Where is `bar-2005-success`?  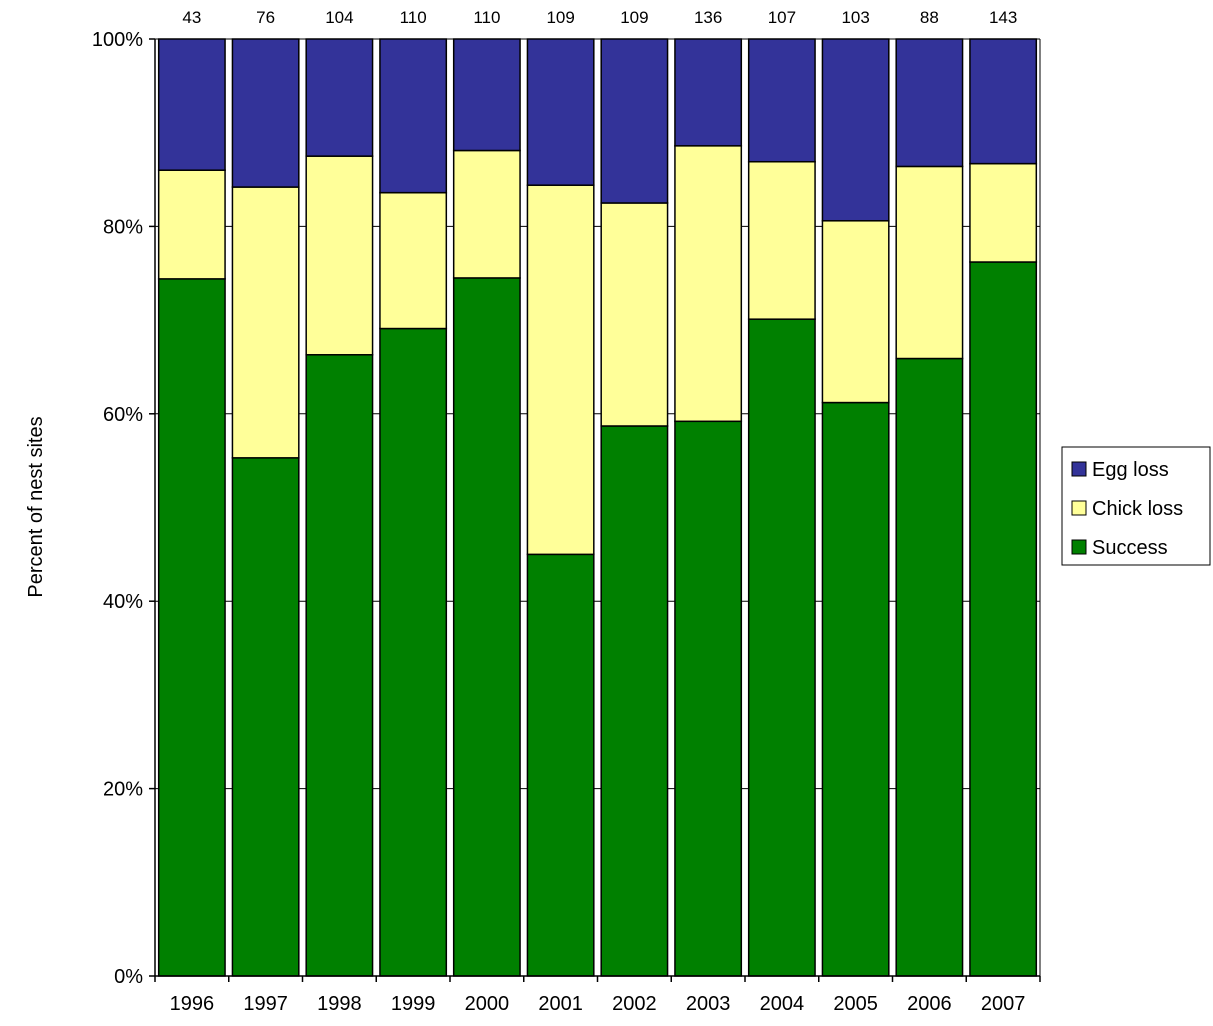
bar-2005-success is located at coordinates (855, 689).